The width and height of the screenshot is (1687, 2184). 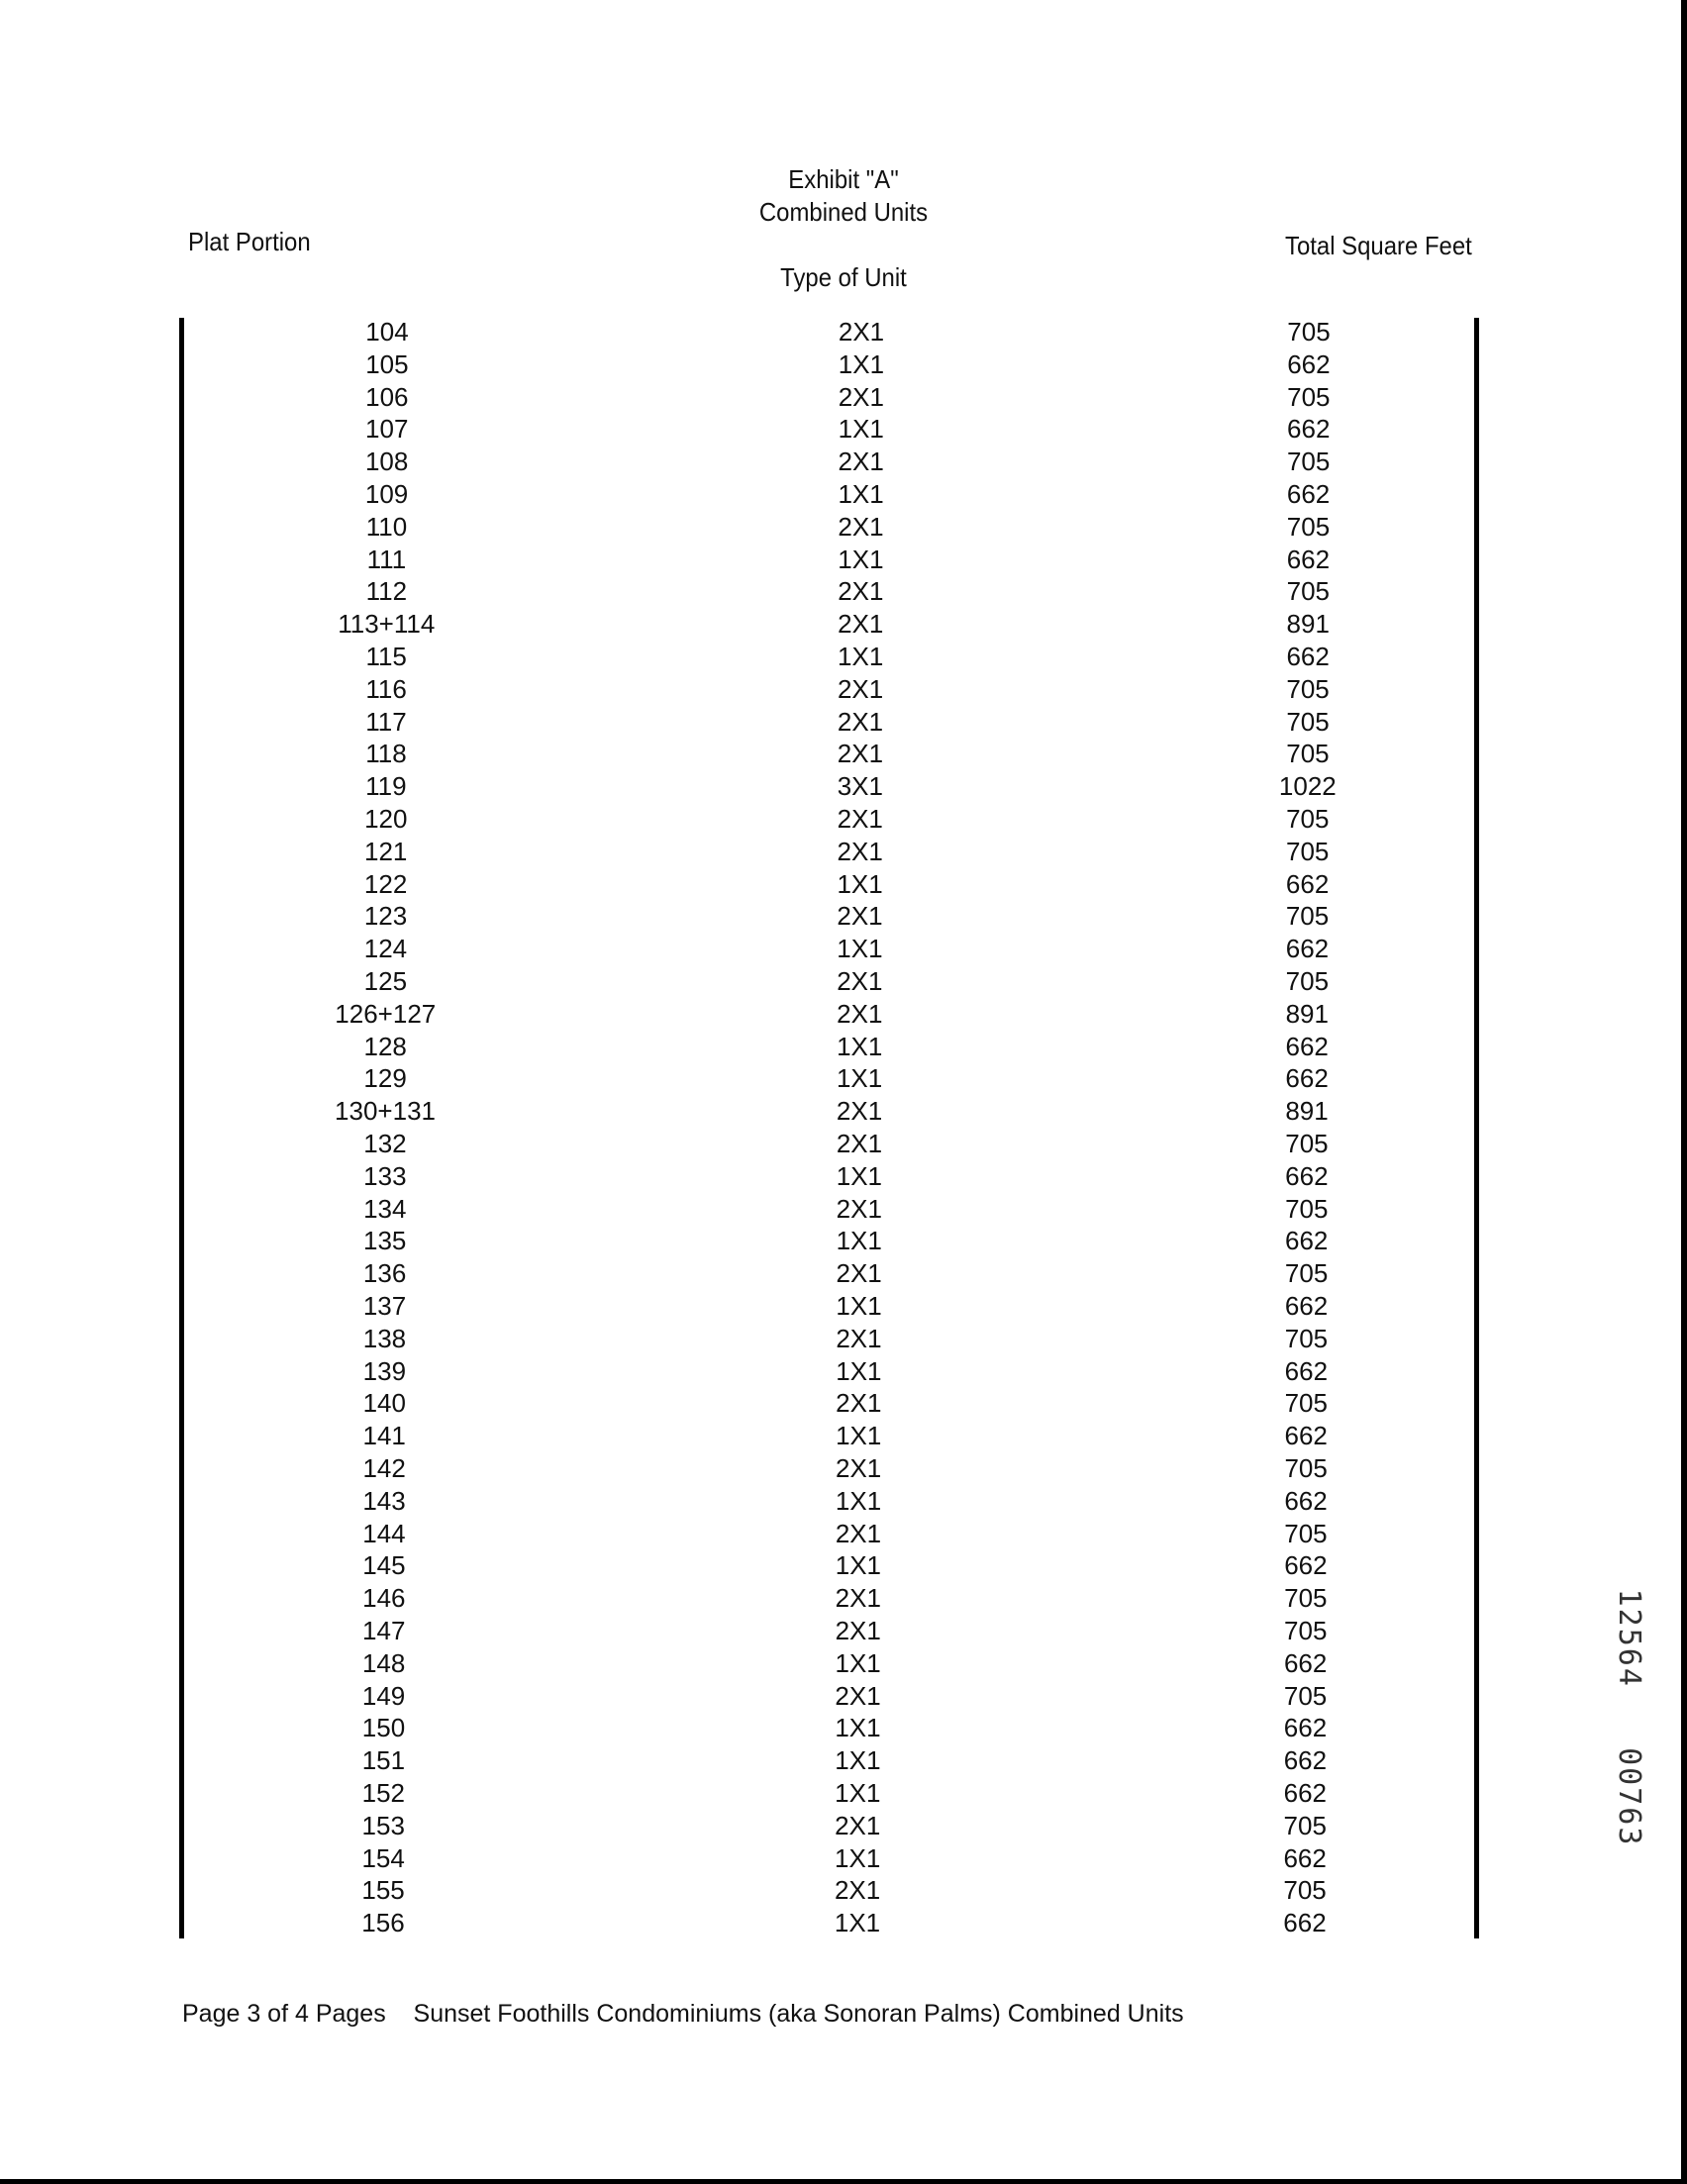 What do you see at coordinates (284, 2014) in the screenshot?
I see `page-number: Page 3 of 4 Pages` at bounding box center [284, 2014].